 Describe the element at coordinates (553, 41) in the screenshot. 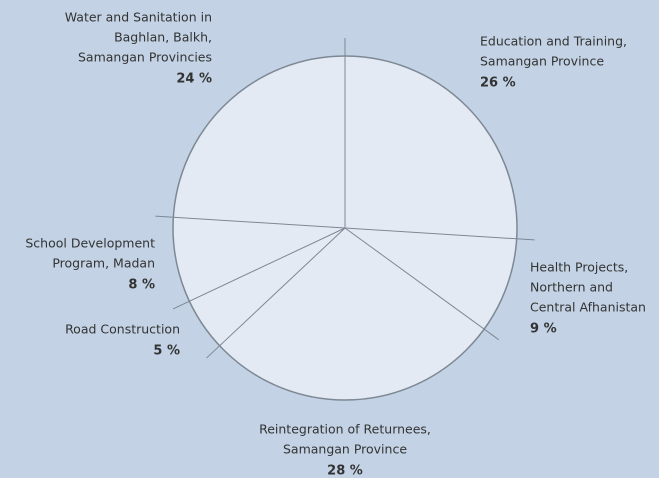

I see `slice-label: Education and Training,` at that location.